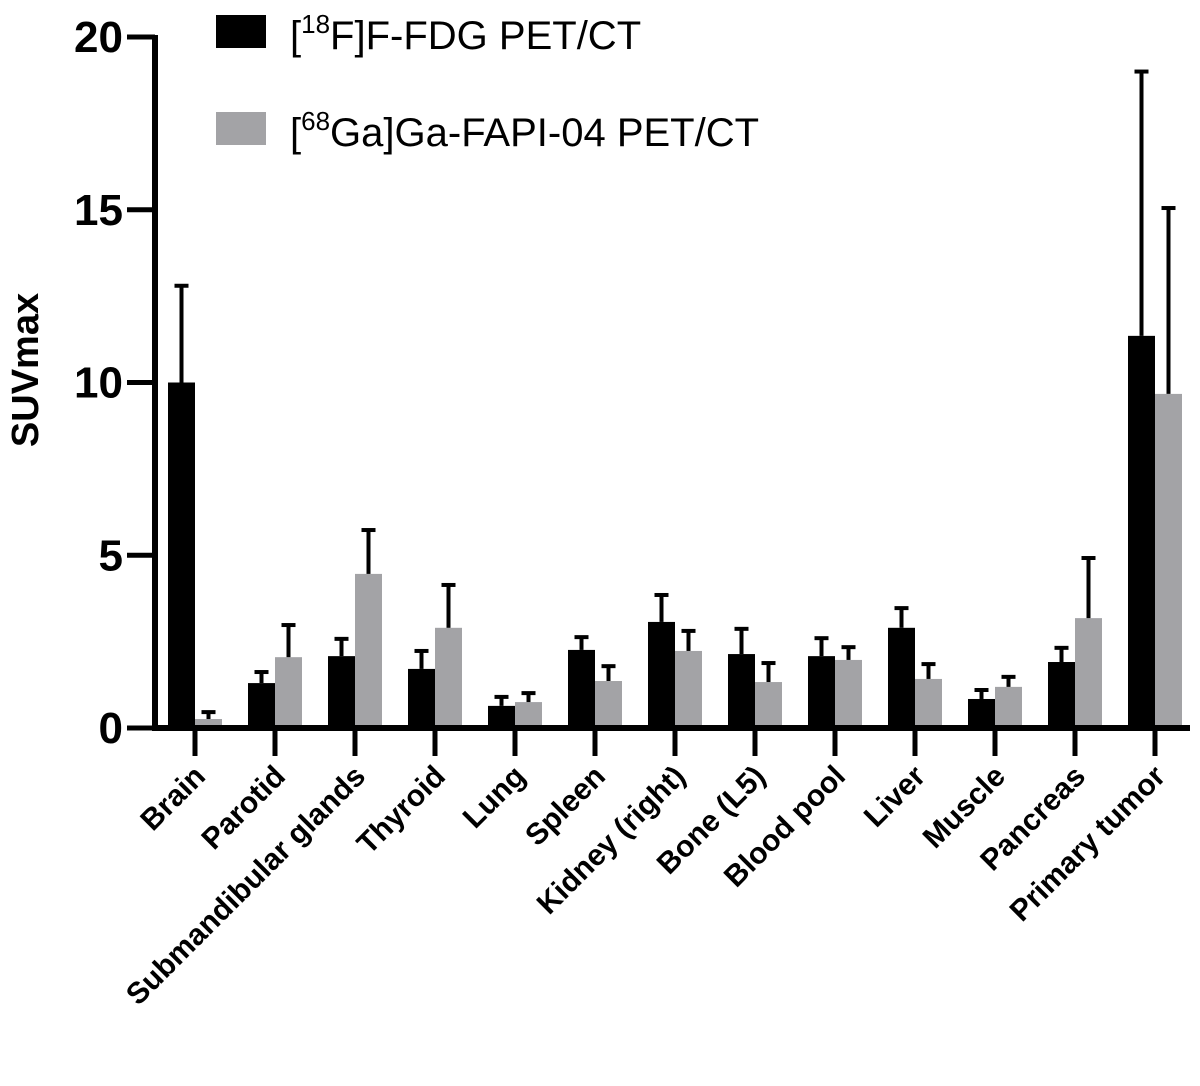 This screenshot has height=1086, width=1200. What do you see at coordinates (111, 728) in the screenshot?
I see `y-tick-label: 0` at bounding box center [111, 728].